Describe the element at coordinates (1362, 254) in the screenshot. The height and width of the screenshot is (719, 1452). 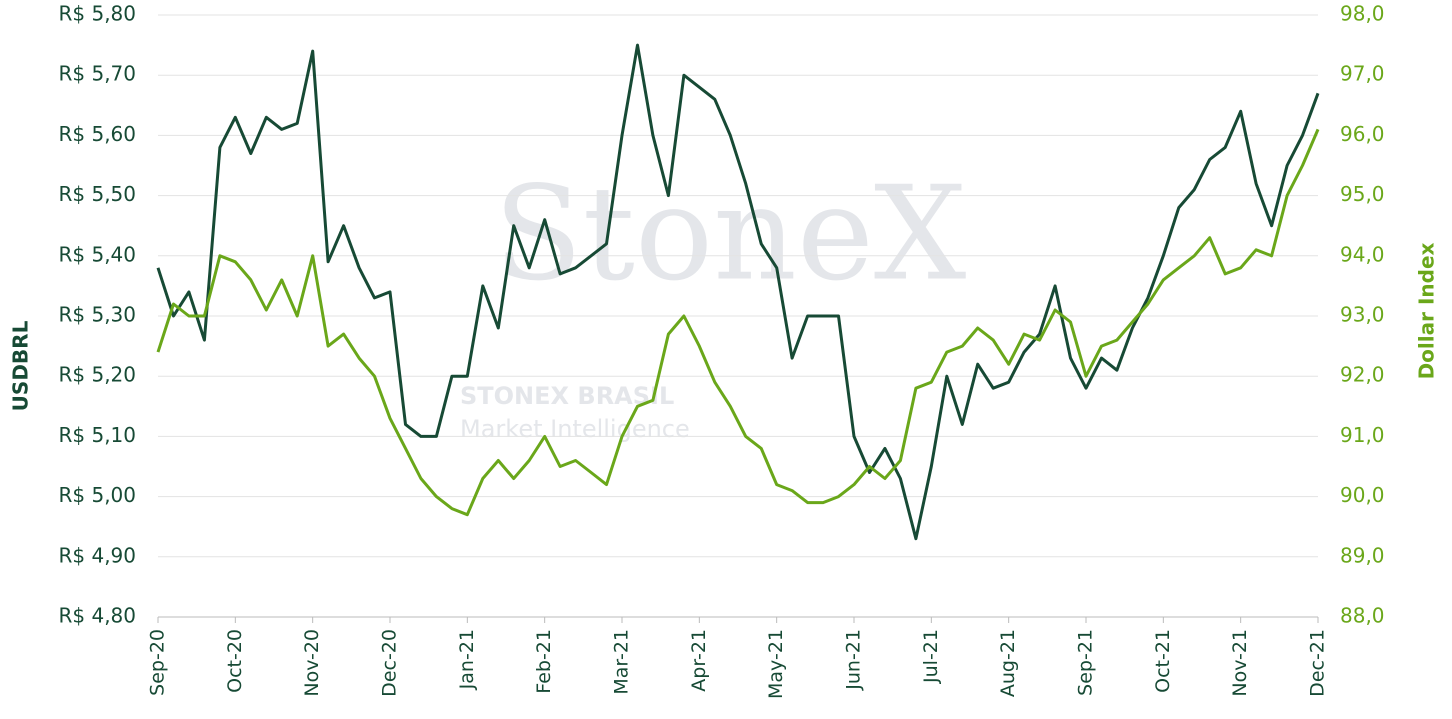
I see `y2-tick-label: 94,0` at that location.